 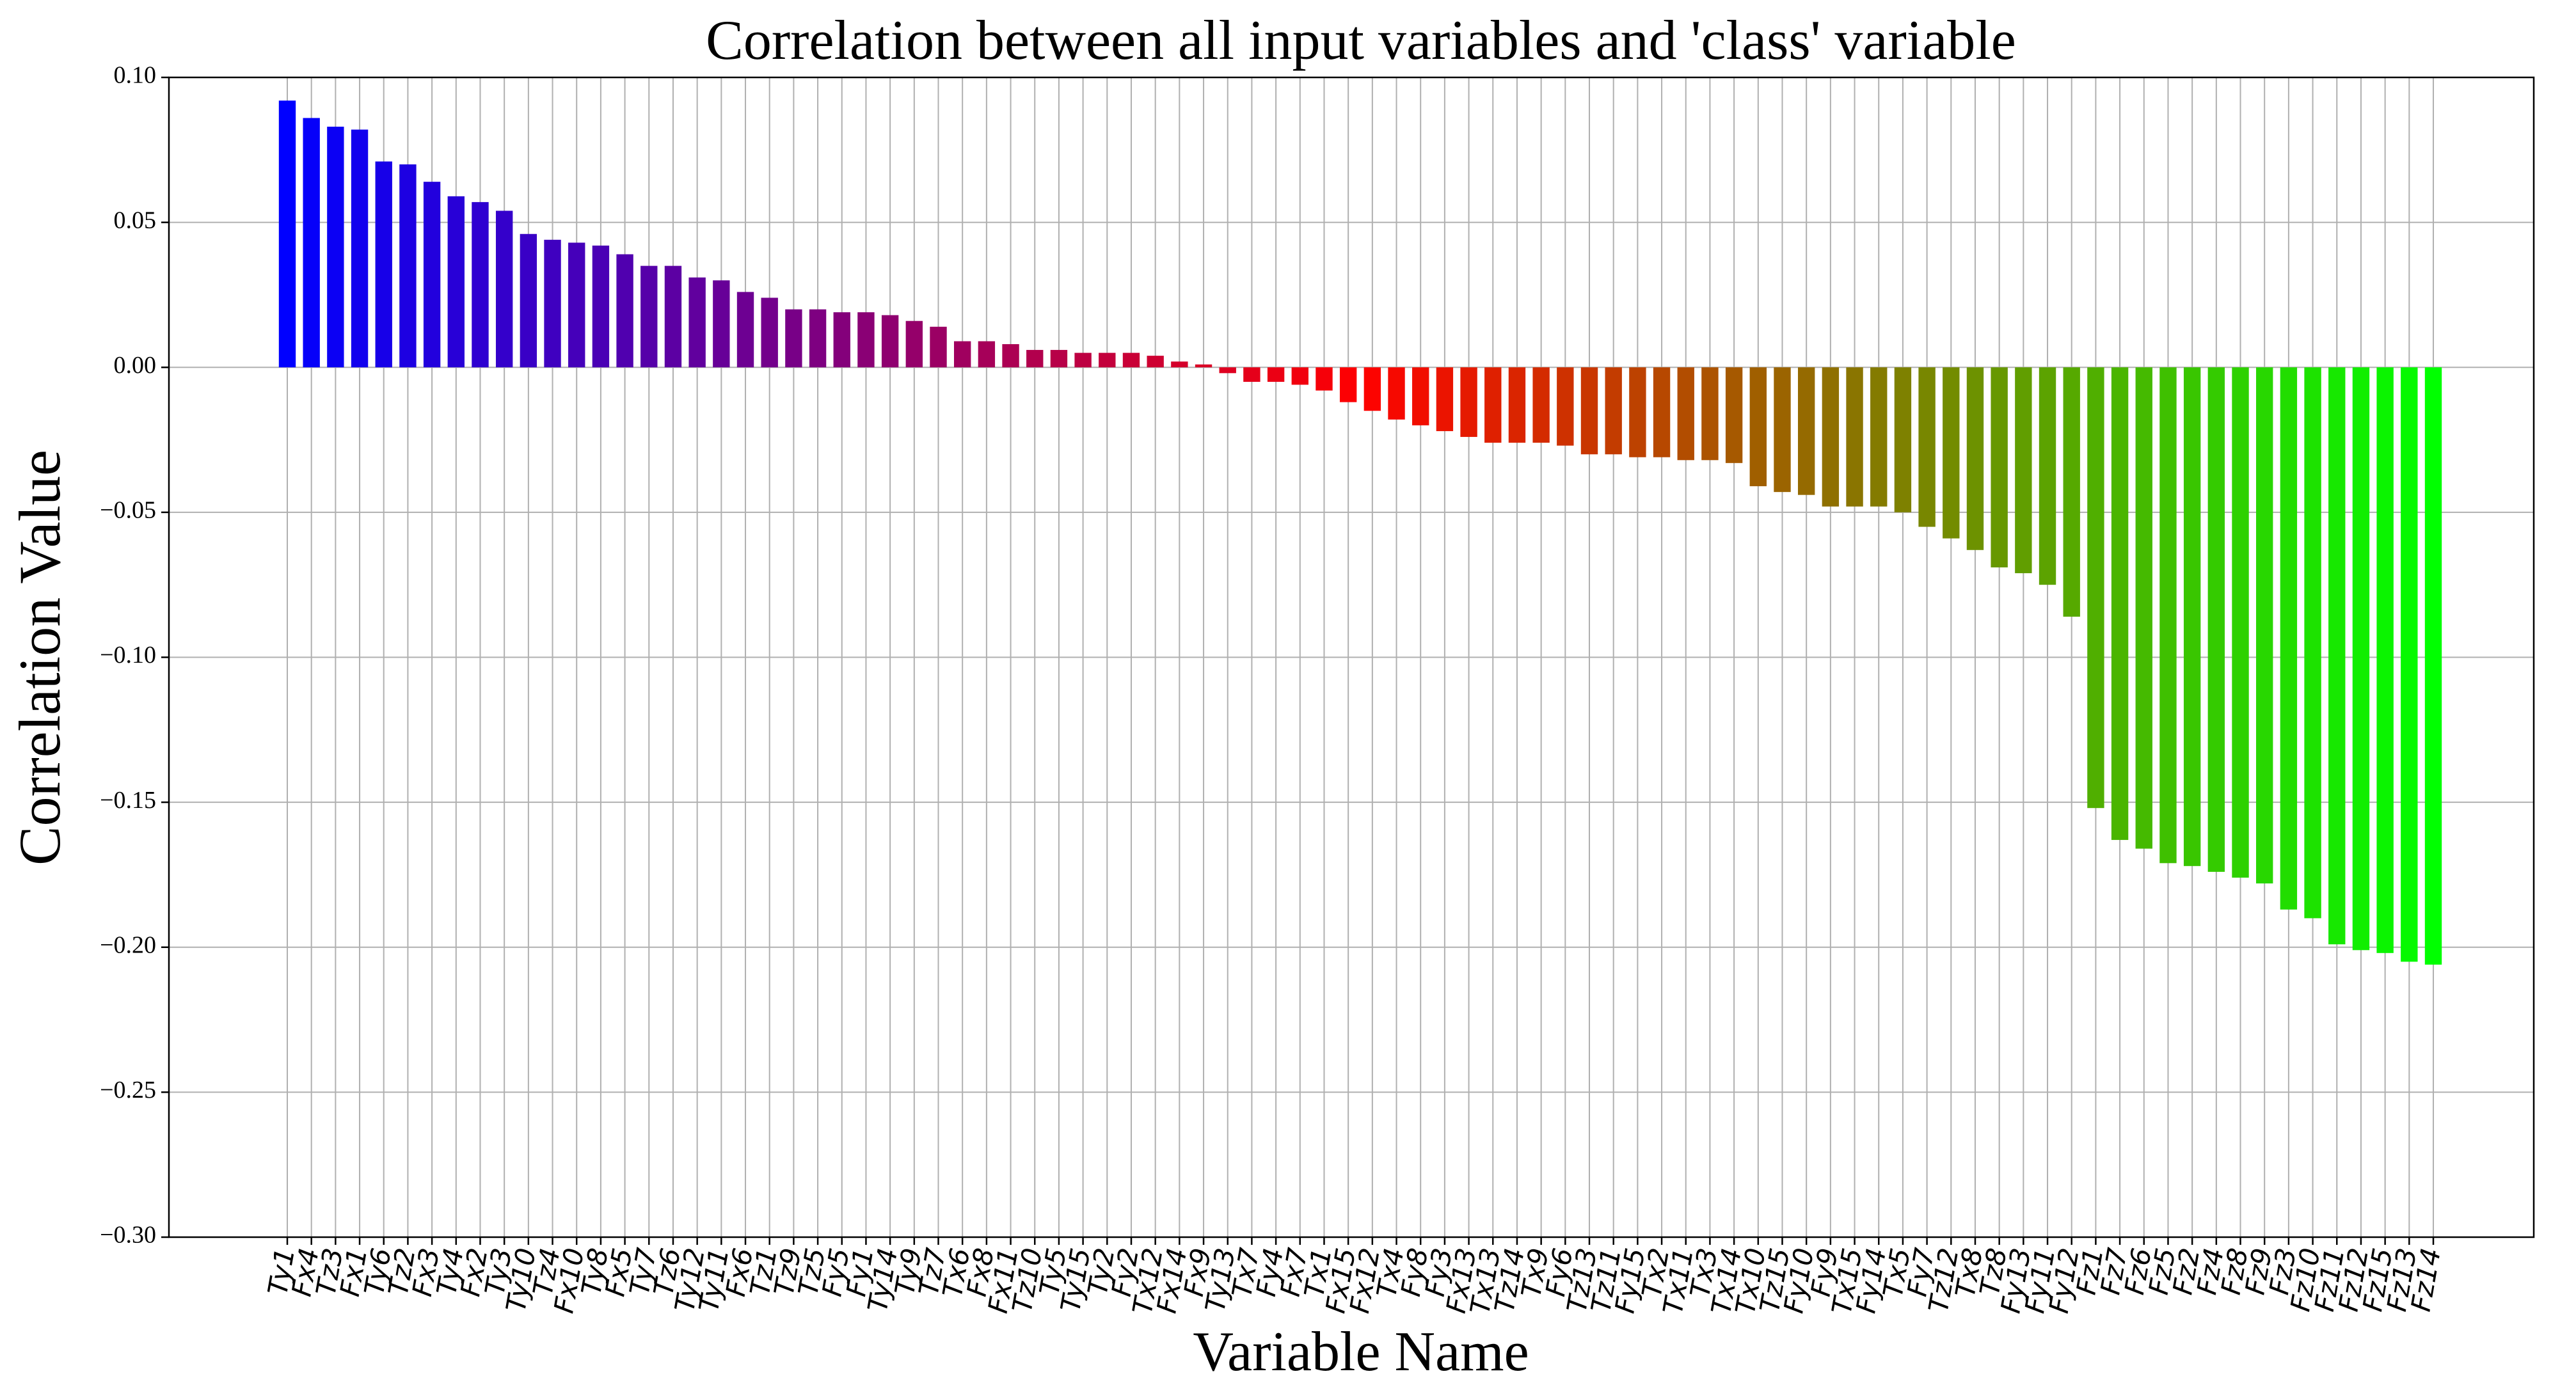 I want to click on y-tick-label: −0.25, so click(x=128, y=1090).